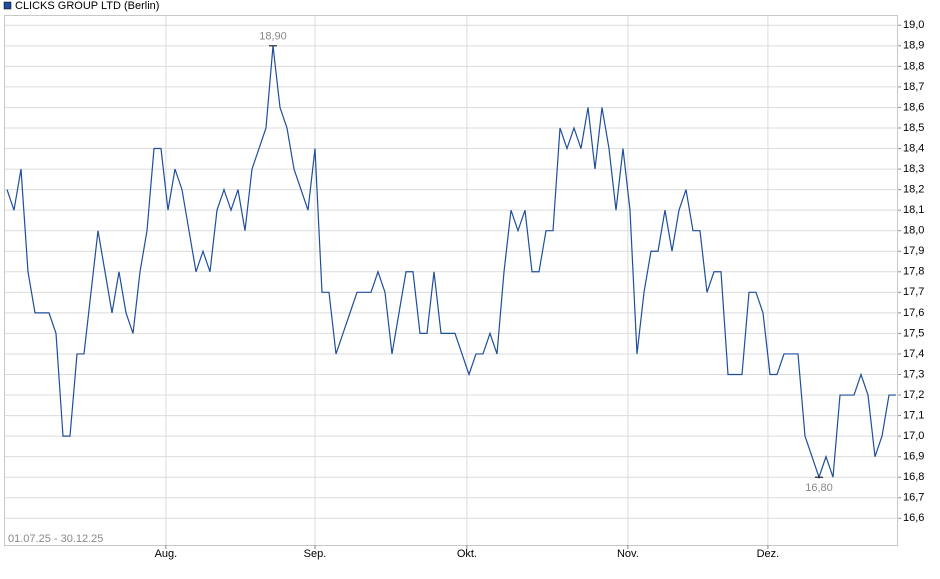 This screenshot has width=940, height=579. I want to click on y-tick-label: 18,3, so click(913, 169).